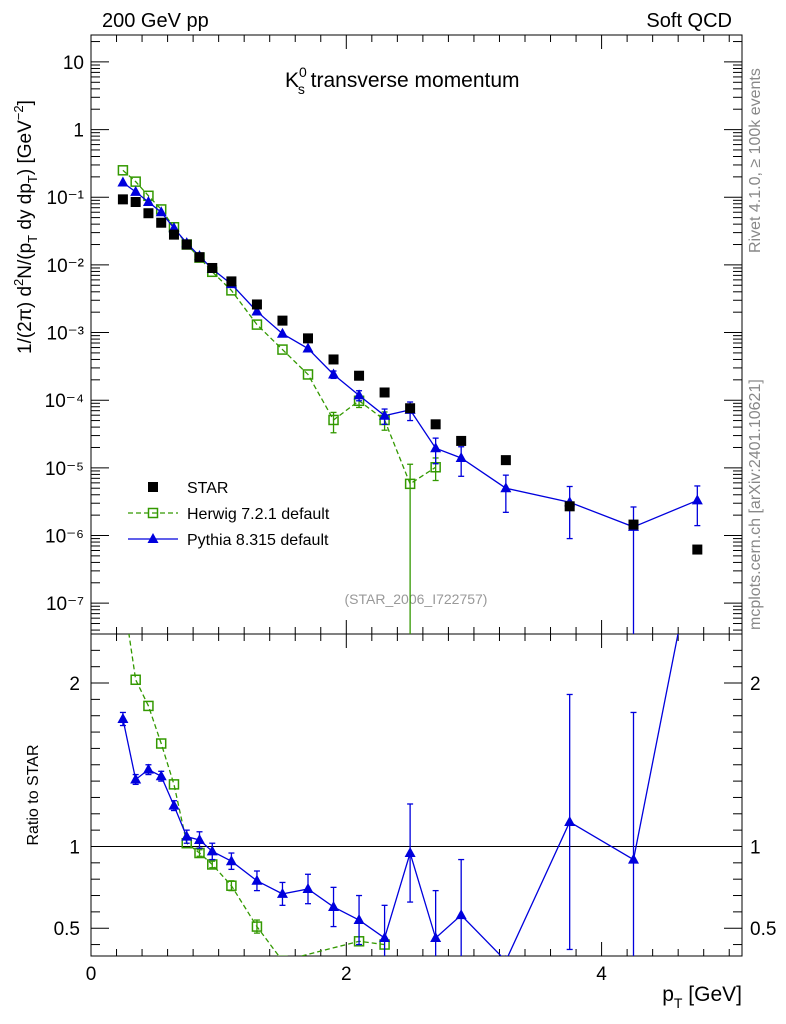 Image resolution: width=786 pixels, height=1024 pixels. What do you see at coordinates (153, 487) in the screenshot?
I see `legend-marker-star` at bounding box center [153, 487].